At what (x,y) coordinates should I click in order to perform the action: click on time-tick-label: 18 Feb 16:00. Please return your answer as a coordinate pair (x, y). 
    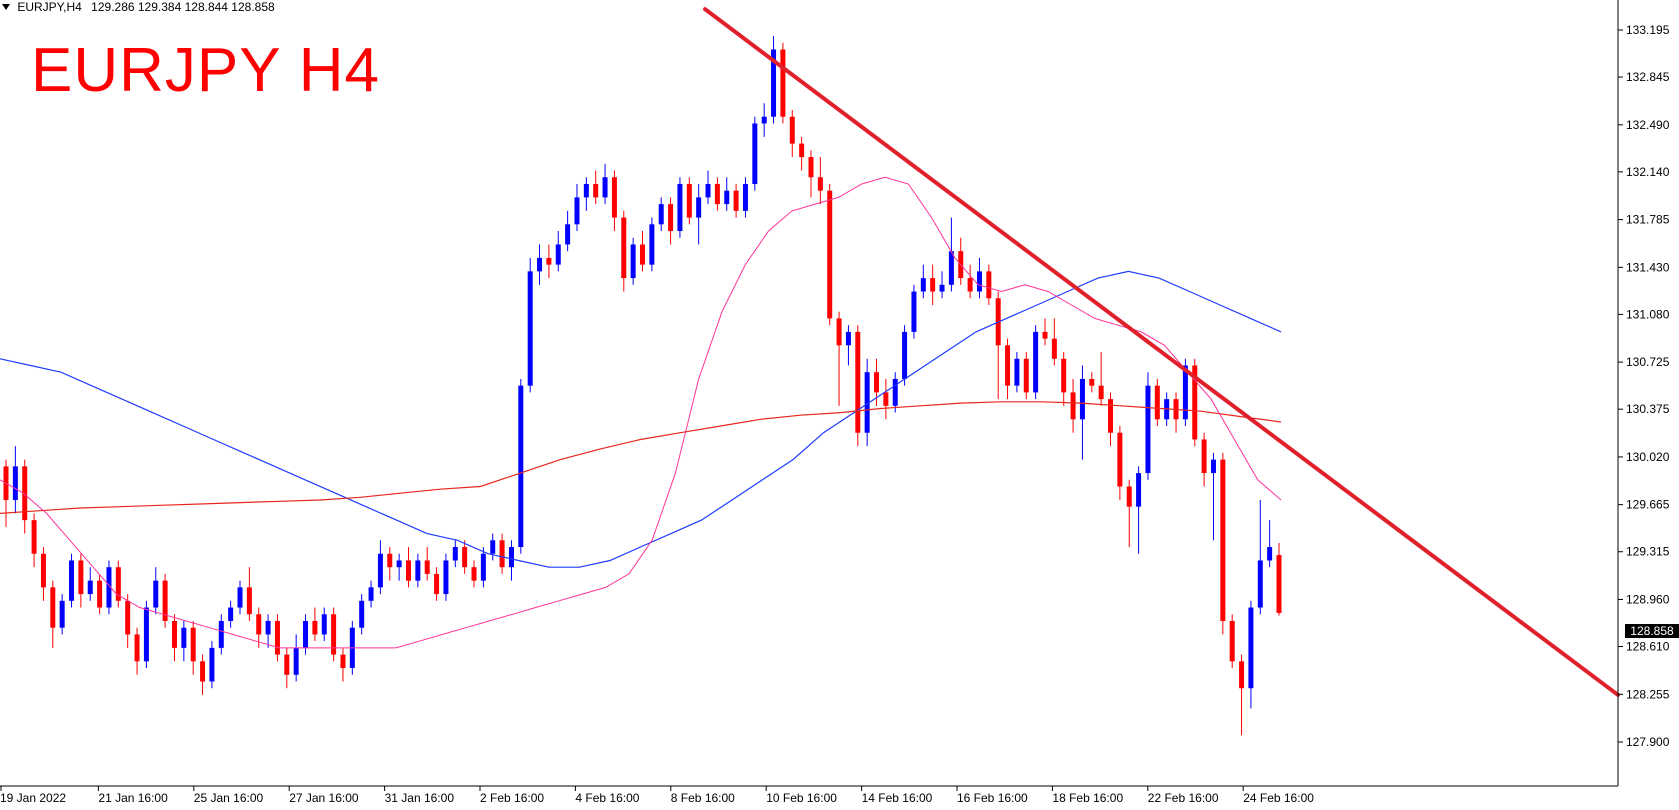
    Looking at the image, I should click on (1087, 798).